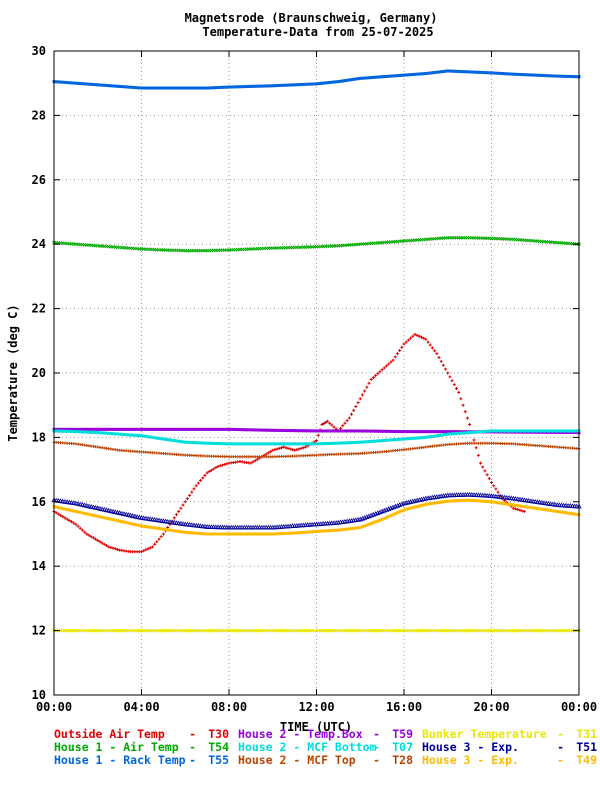  I want to click on x-axis-label: TIME (UTC), so click(316, 727).